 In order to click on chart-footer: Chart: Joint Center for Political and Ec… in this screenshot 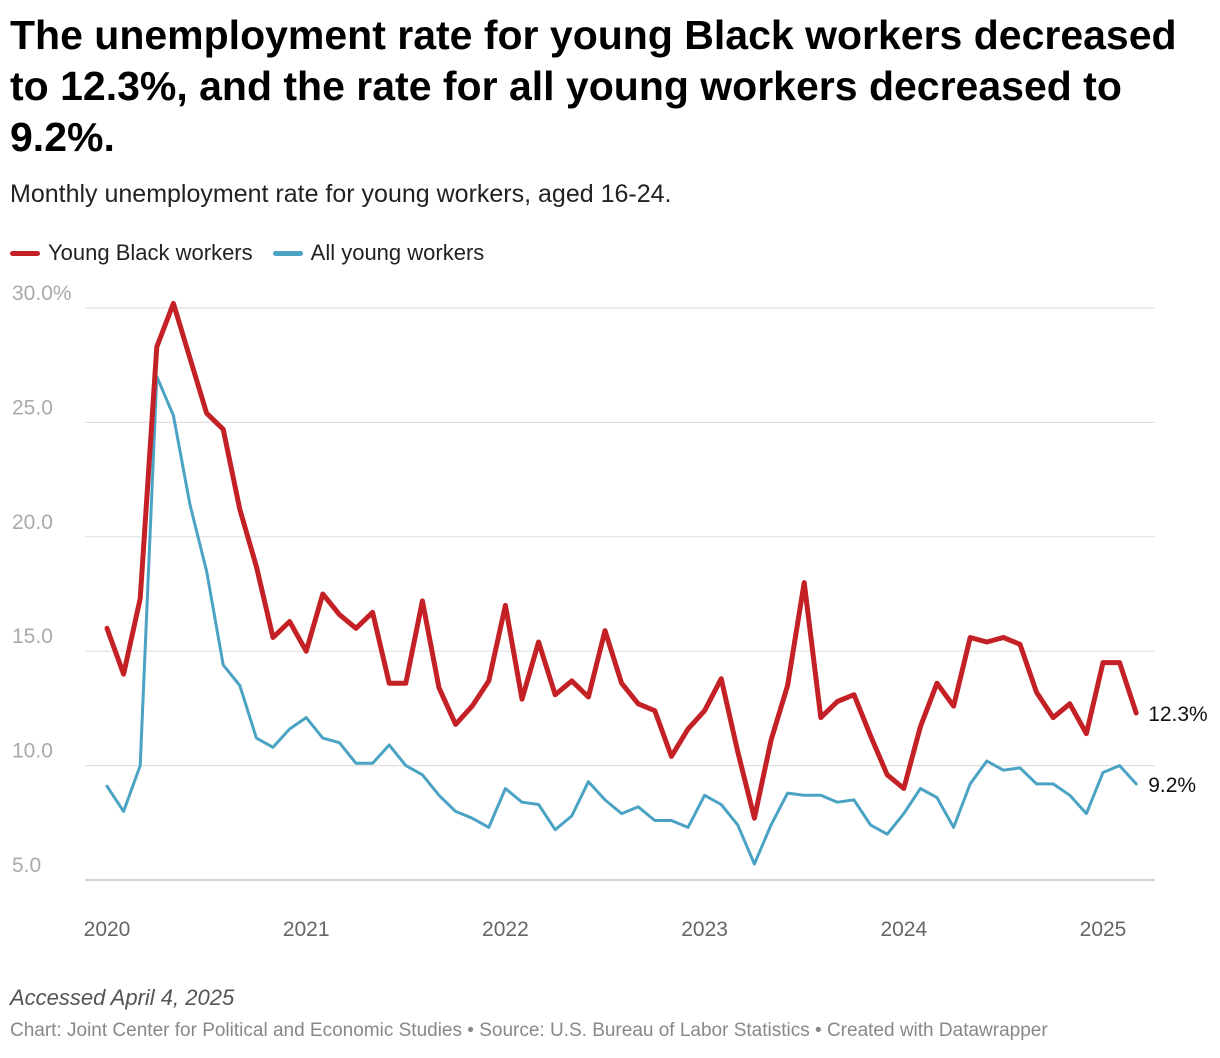, I will do `click(529, 1030)`.